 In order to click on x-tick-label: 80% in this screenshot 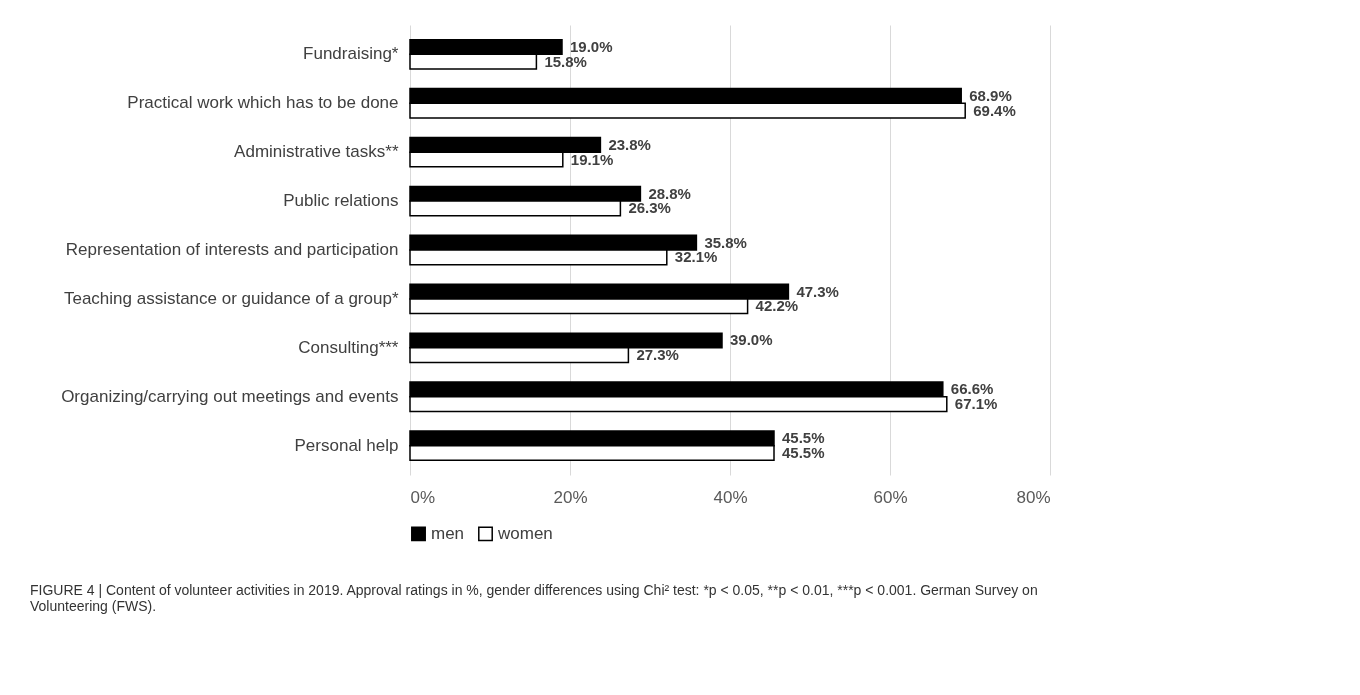, I will do `click(1033, 497)`.